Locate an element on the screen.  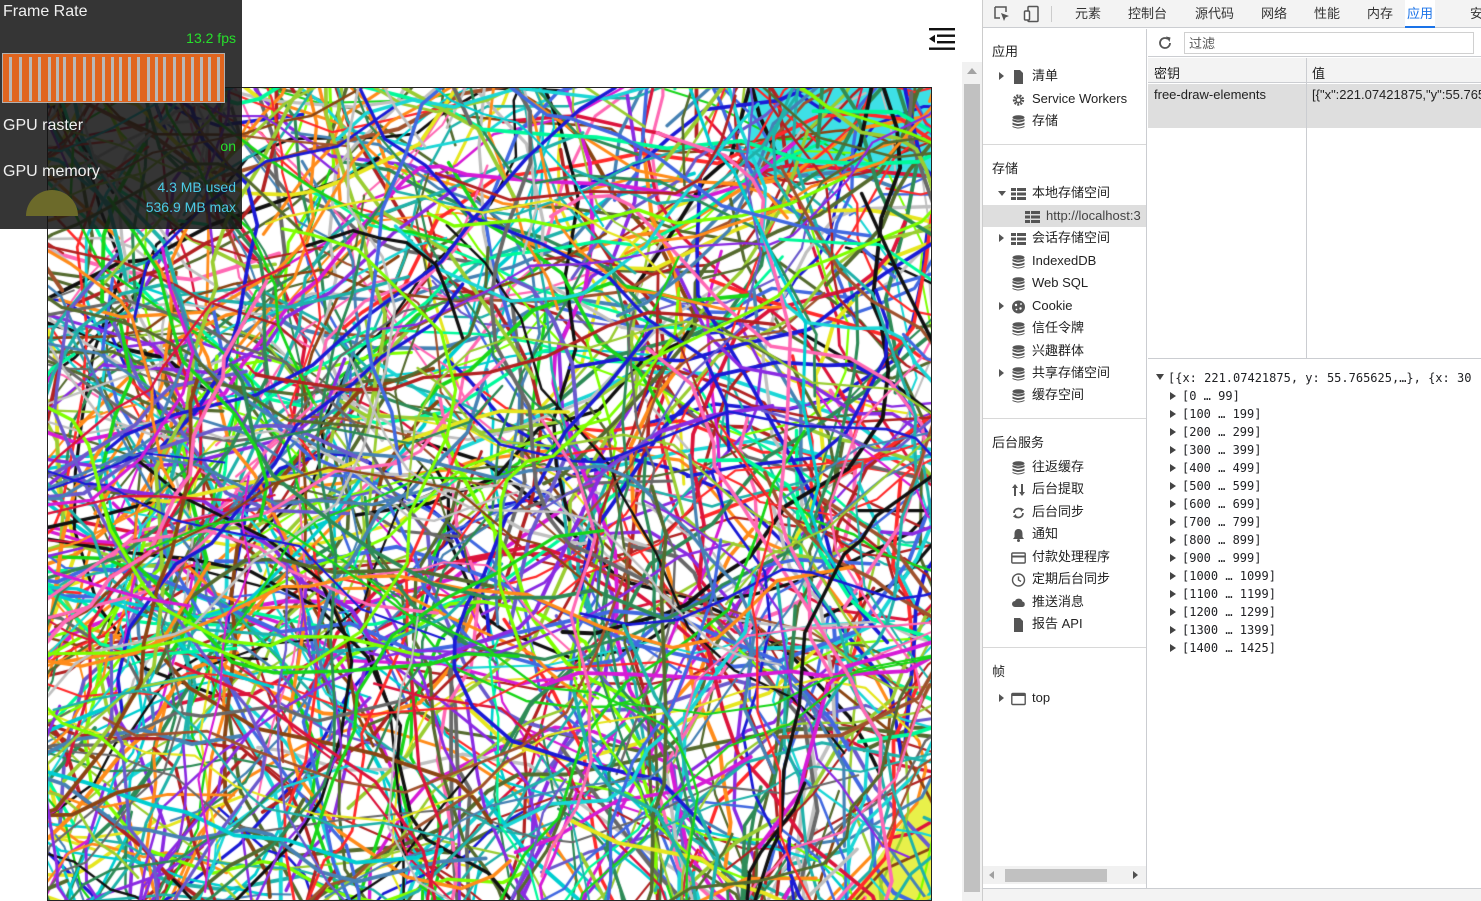
inspect-element-icon is located at coordinates (1002, 14).